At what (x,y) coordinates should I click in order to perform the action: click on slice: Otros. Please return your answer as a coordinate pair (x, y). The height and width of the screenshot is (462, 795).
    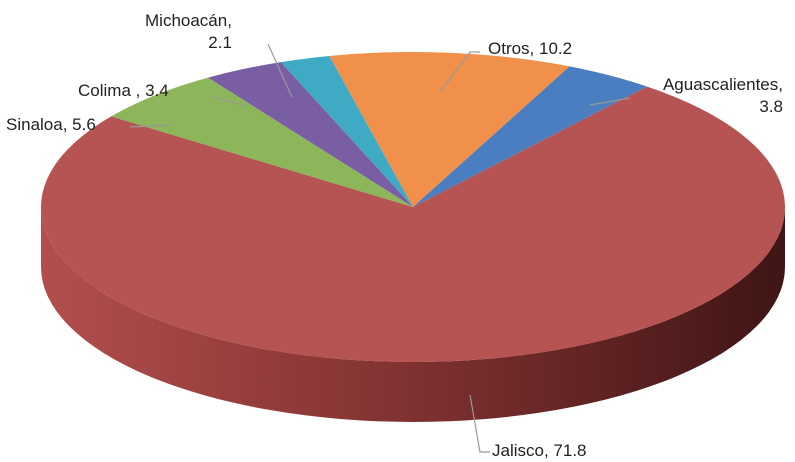
    Looking at the image, I should click on (449, 130).